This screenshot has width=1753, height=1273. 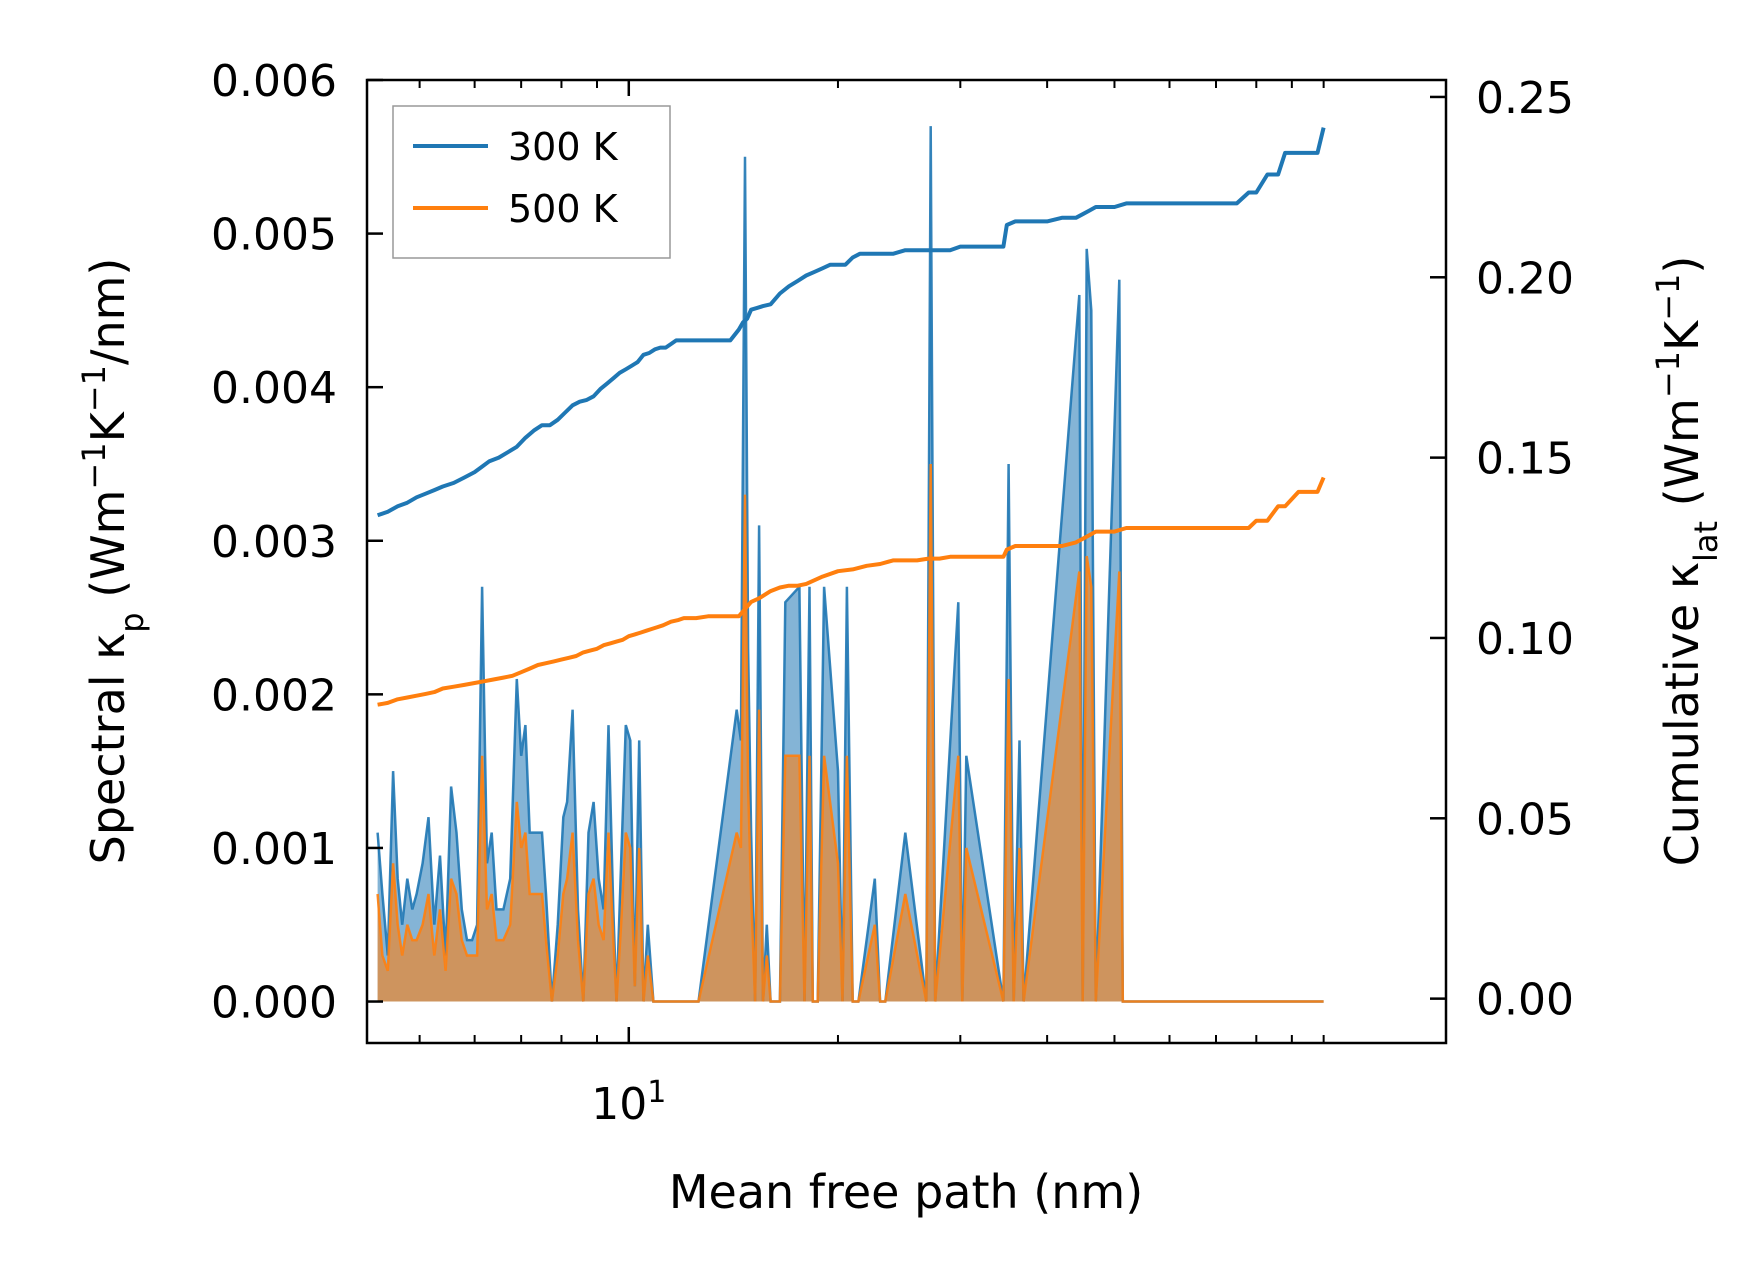 I want to click on legend-box, so click(x=531, y=182).